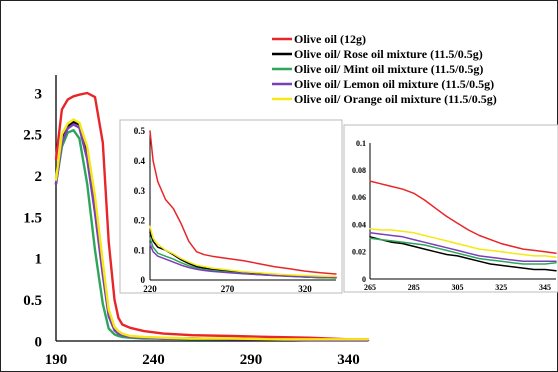 This screenshot has width=558, height=372. I want to click on x-tick-label: 265, so click(370, 287).